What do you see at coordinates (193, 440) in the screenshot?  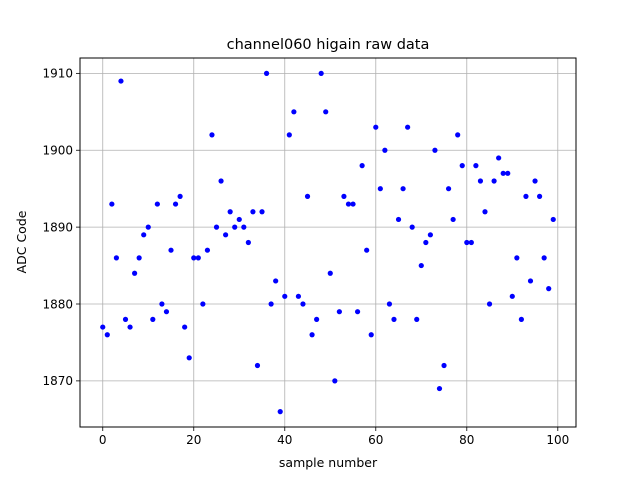 I see `x-tick-label: 20` at bounding box center [193, 440].